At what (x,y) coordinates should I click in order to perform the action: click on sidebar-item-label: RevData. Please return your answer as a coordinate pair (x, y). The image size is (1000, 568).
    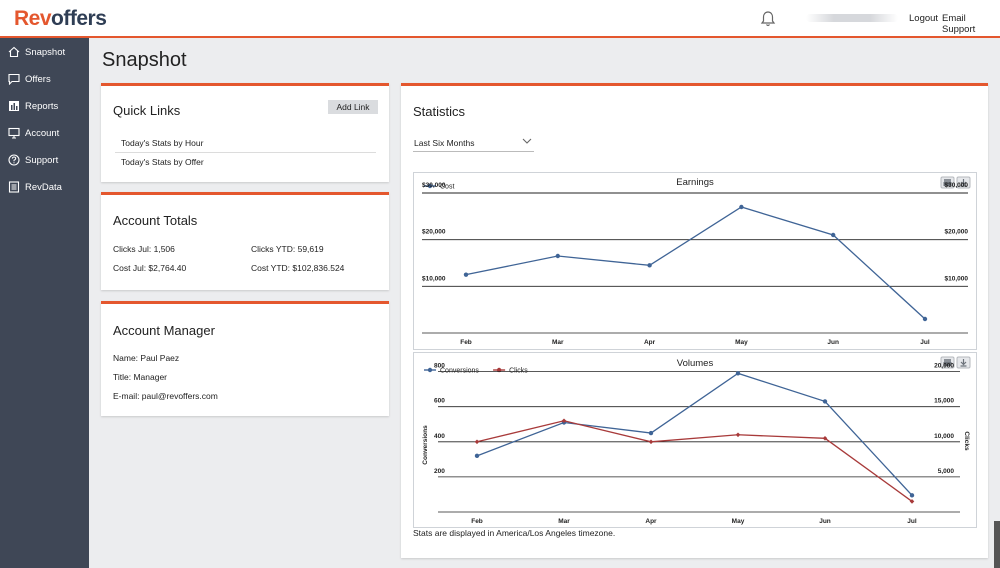
    Looking at the image, I should click on (43, 187).